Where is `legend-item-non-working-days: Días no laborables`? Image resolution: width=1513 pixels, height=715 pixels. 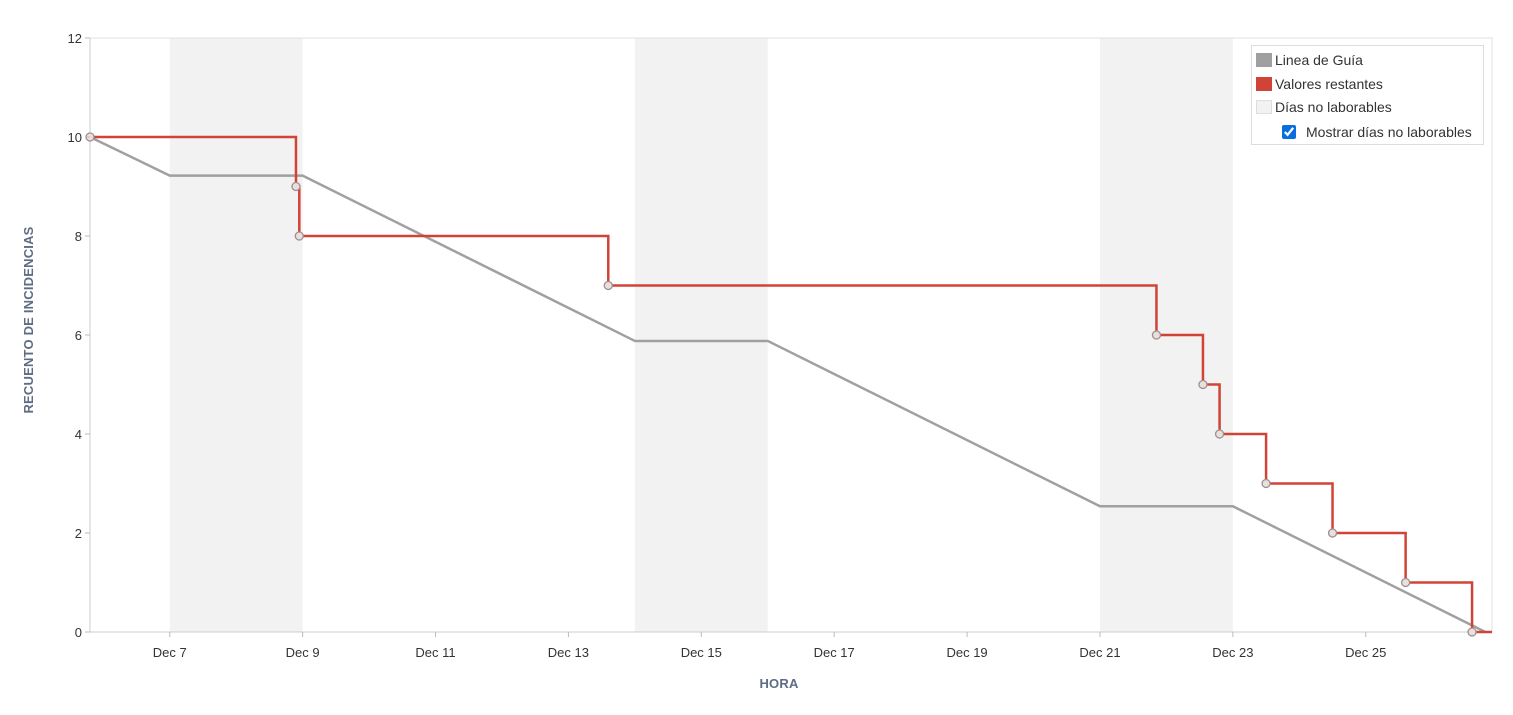 legend-item-non-working-days: Días no laborables is located at coordinates (1324, 107).